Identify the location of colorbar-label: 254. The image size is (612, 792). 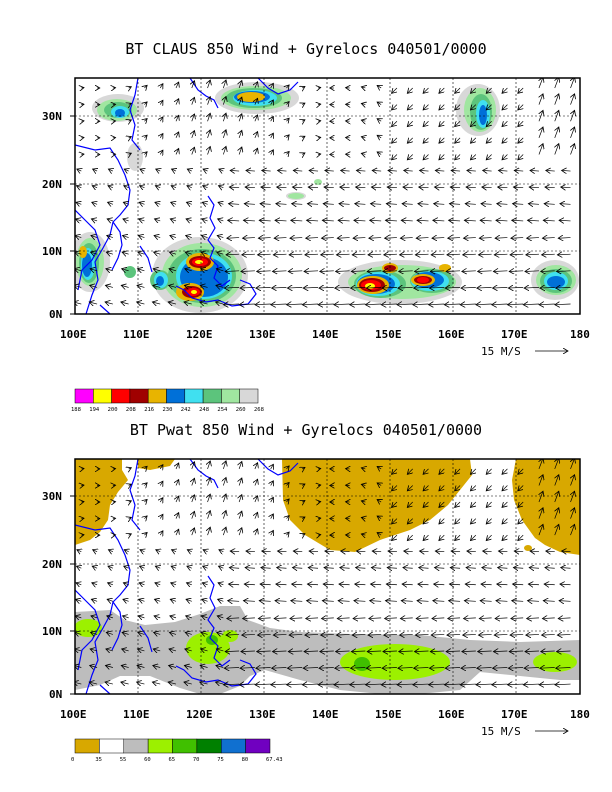
(222, 410).